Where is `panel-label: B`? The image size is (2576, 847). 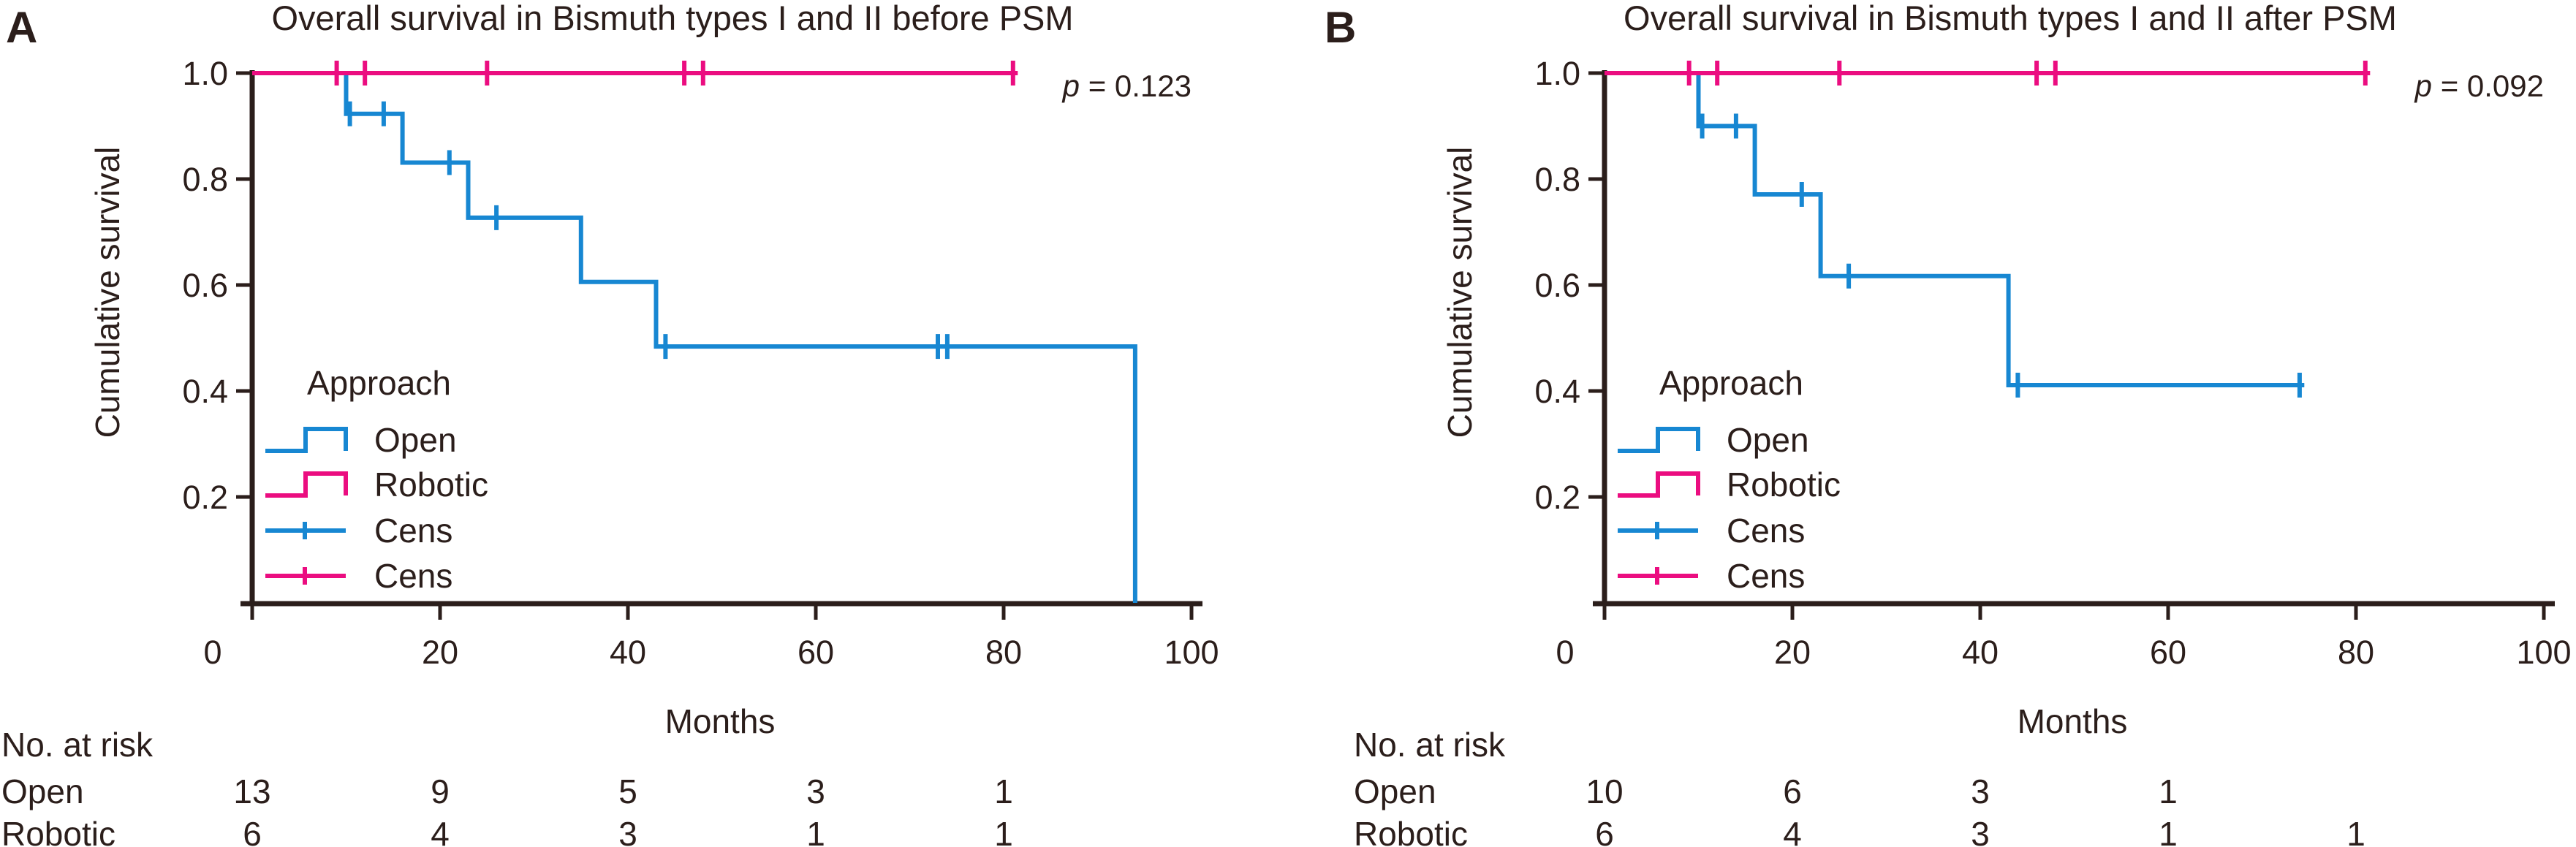
panel-label: B is located at coordinates (1340, 27).